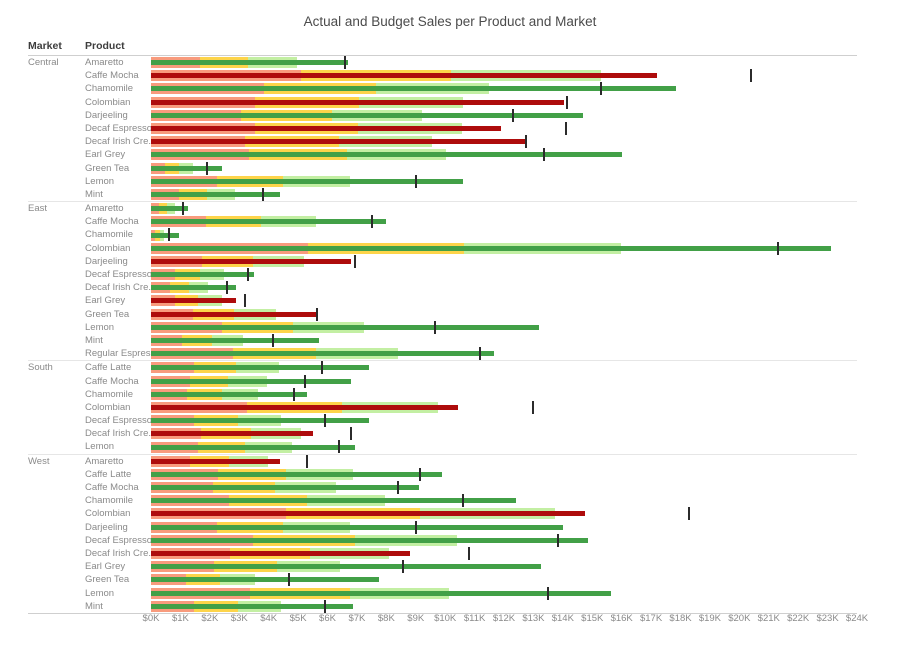 Image resolution: width=900 pixels, height=650 pixels. I want to click on product-label: Earl Grey, so click(105, 567).